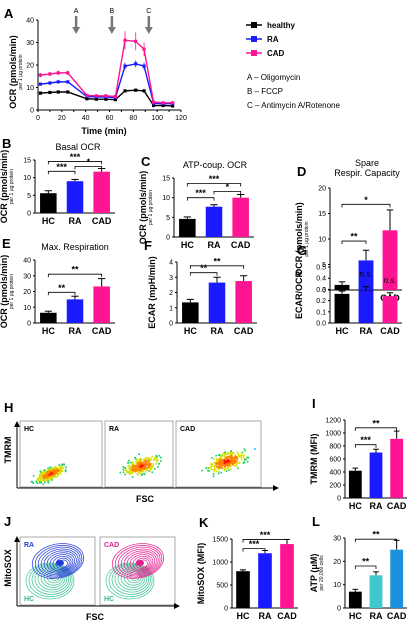  I want to click on category-label-cad: CAD, so click(287, 616).